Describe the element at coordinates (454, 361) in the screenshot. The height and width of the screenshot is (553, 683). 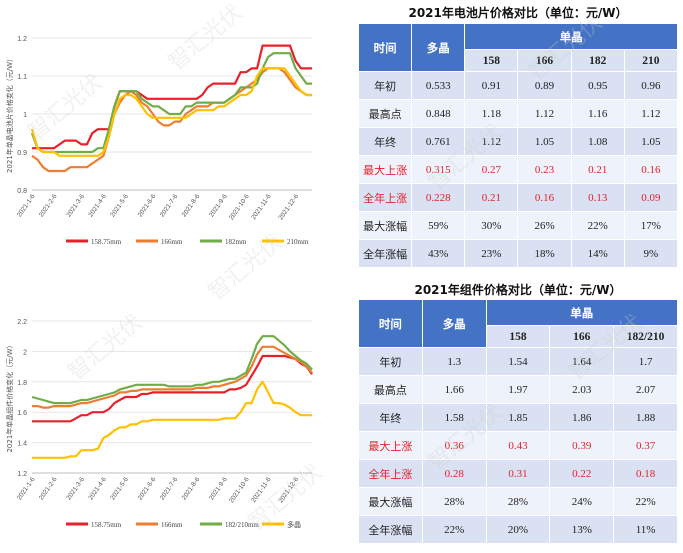
I see `table-cell: 1.3` at that location.